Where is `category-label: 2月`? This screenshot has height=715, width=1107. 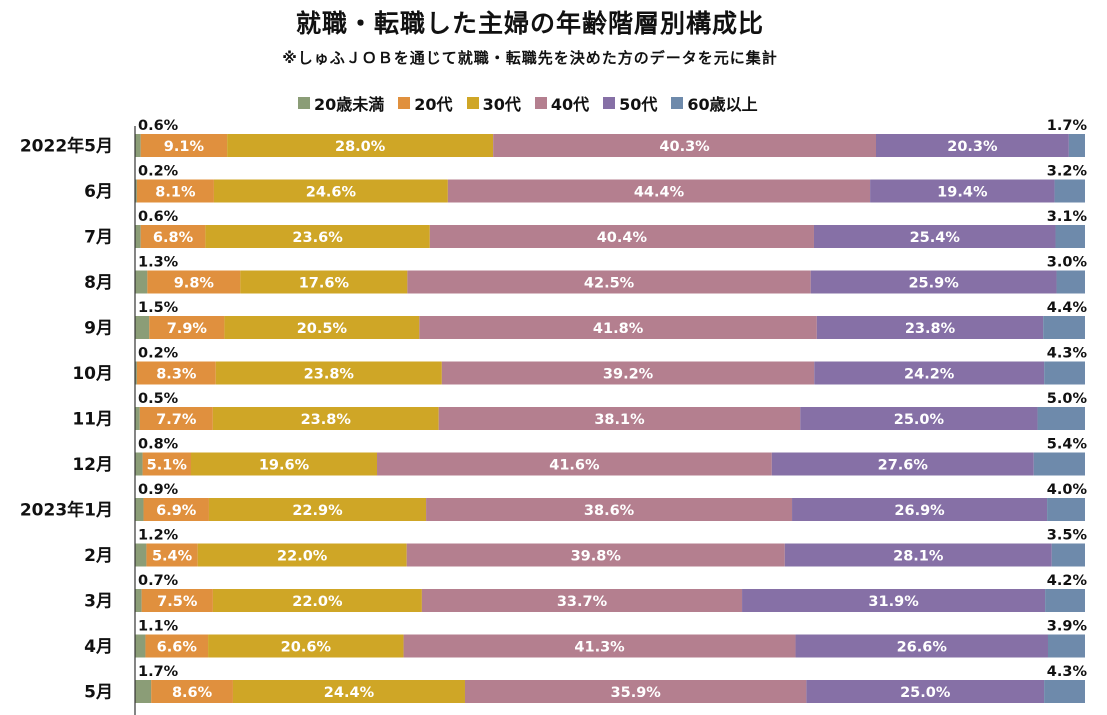
category-label: 2月 is located at coordinates (98, 556).